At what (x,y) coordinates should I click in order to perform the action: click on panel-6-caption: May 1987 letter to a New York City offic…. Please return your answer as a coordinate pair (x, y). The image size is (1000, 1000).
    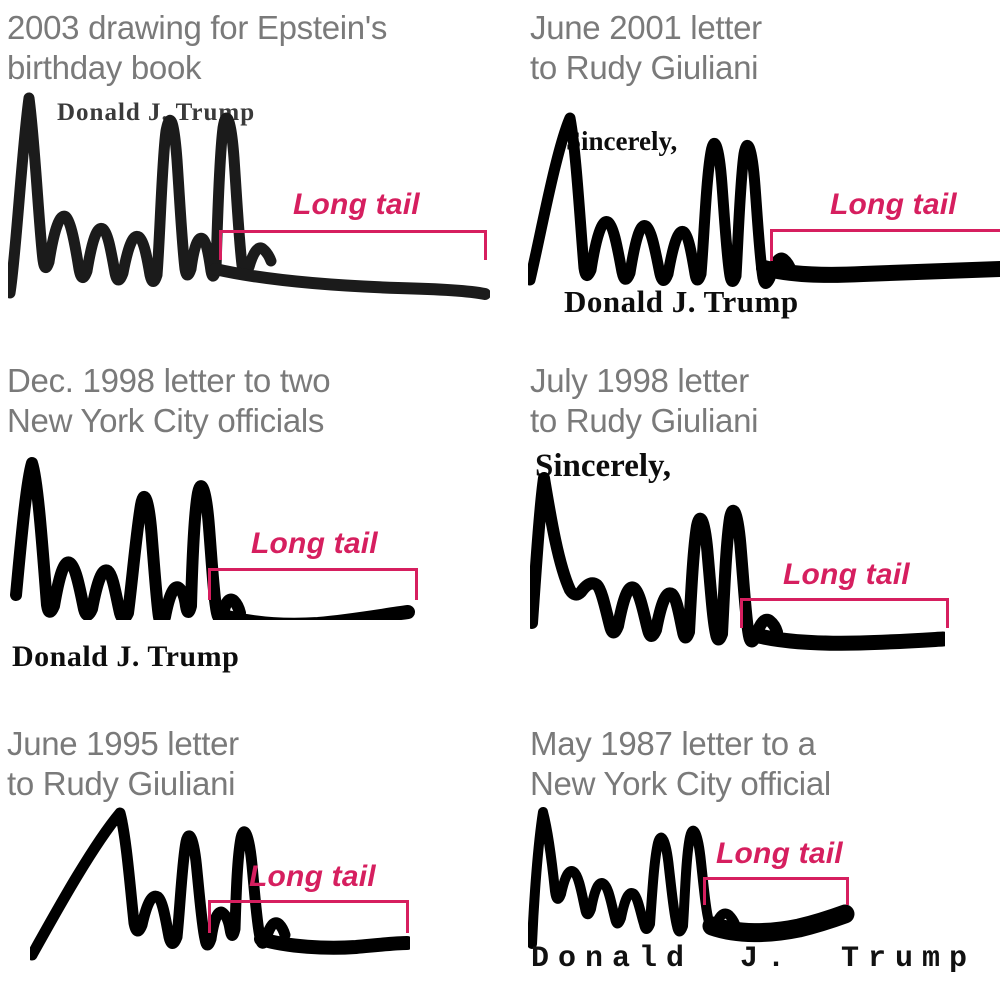
    Looking at the image, I should click on (680, 764).